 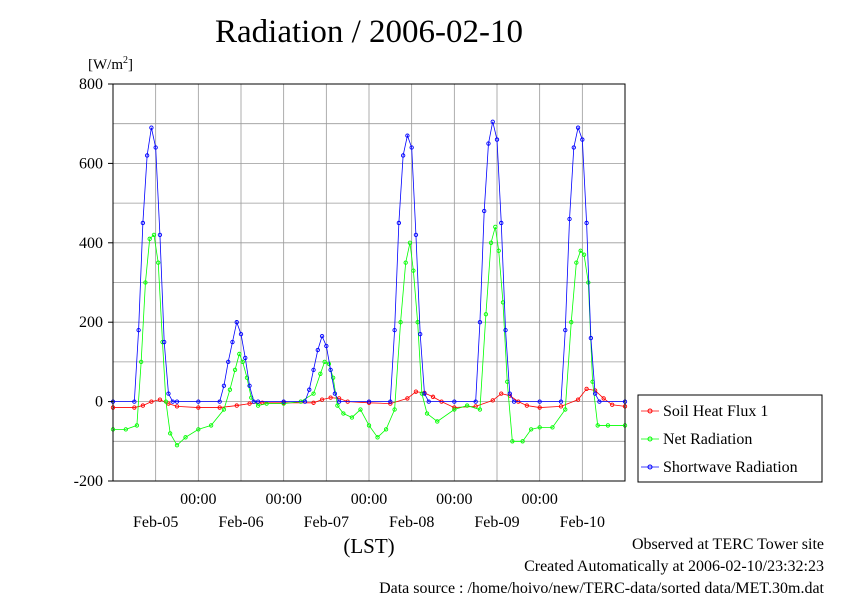 What do you see at coordinates (110, 64) in the screenshot?
I see `y-axis-label: [W/m2]` at bounding box center [110, 64].